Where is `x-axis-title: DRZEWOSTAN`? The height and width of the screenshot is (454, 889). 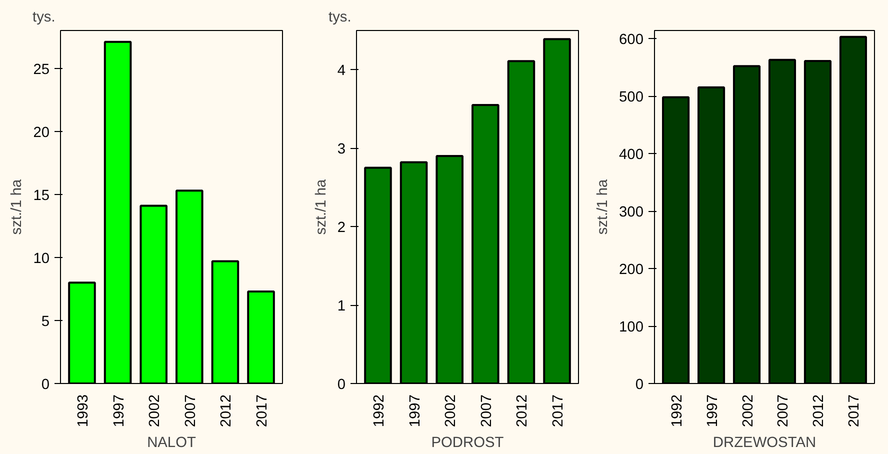 x-axis-title: DRZEWOSTAN is located at coordinates (764, 443).